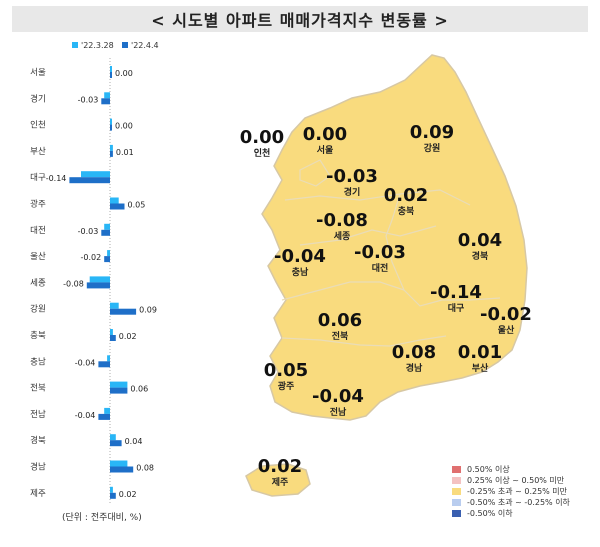 The image size is (600, 547). Describe the element at coordinates (83, 492) in the screenshot. I see `bar-row: 제주 0.02` at that location.